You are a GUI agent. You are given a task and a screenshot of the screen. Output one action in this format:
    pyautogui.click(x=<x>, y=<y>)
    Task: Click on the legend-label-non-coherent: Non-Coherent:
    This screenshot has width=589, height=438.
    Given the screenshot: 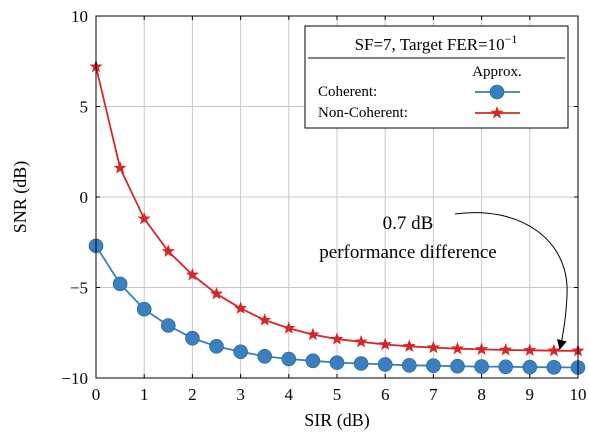 What is the action you would take?
    pyautogui.click(x=363, y=113)
    